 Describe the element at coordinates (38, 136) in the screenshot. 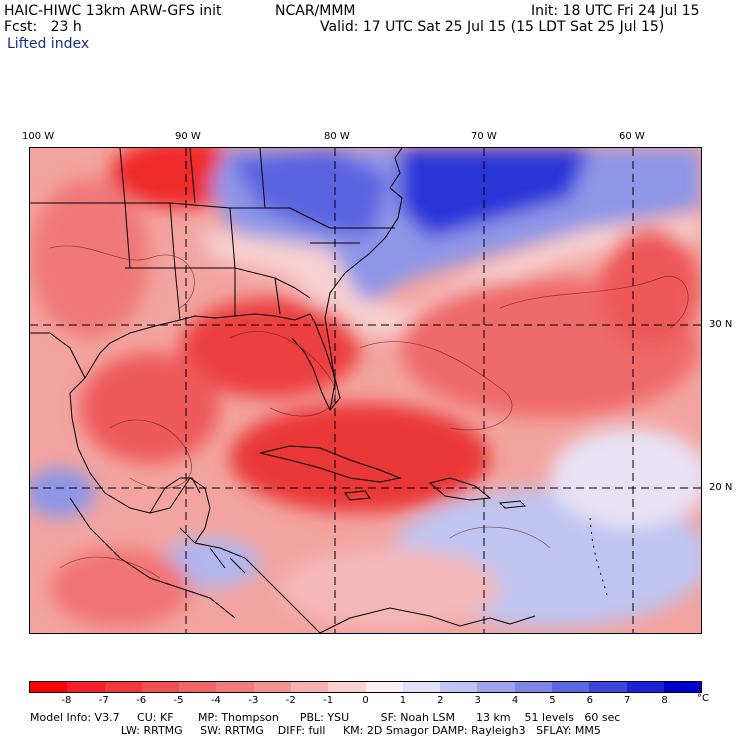

I see `lon-label-100w: 100 W` at that location.